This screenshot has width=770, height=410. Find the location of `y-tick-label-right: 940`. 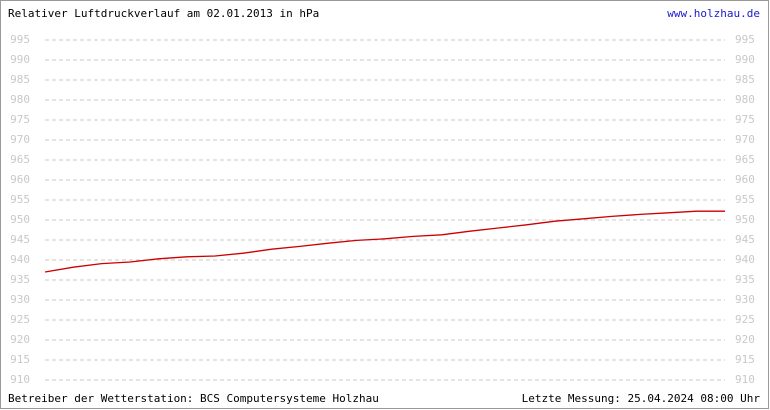

y-tick-label-right: 940 is located at coordinates (745, 259).